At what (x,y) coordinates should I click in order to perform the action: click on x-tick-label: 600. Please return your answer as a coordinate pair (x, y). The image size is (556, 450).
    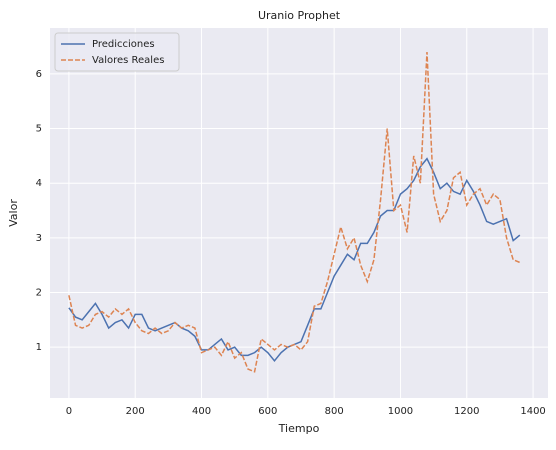
    Looking at the image, I should click on (267, 411).